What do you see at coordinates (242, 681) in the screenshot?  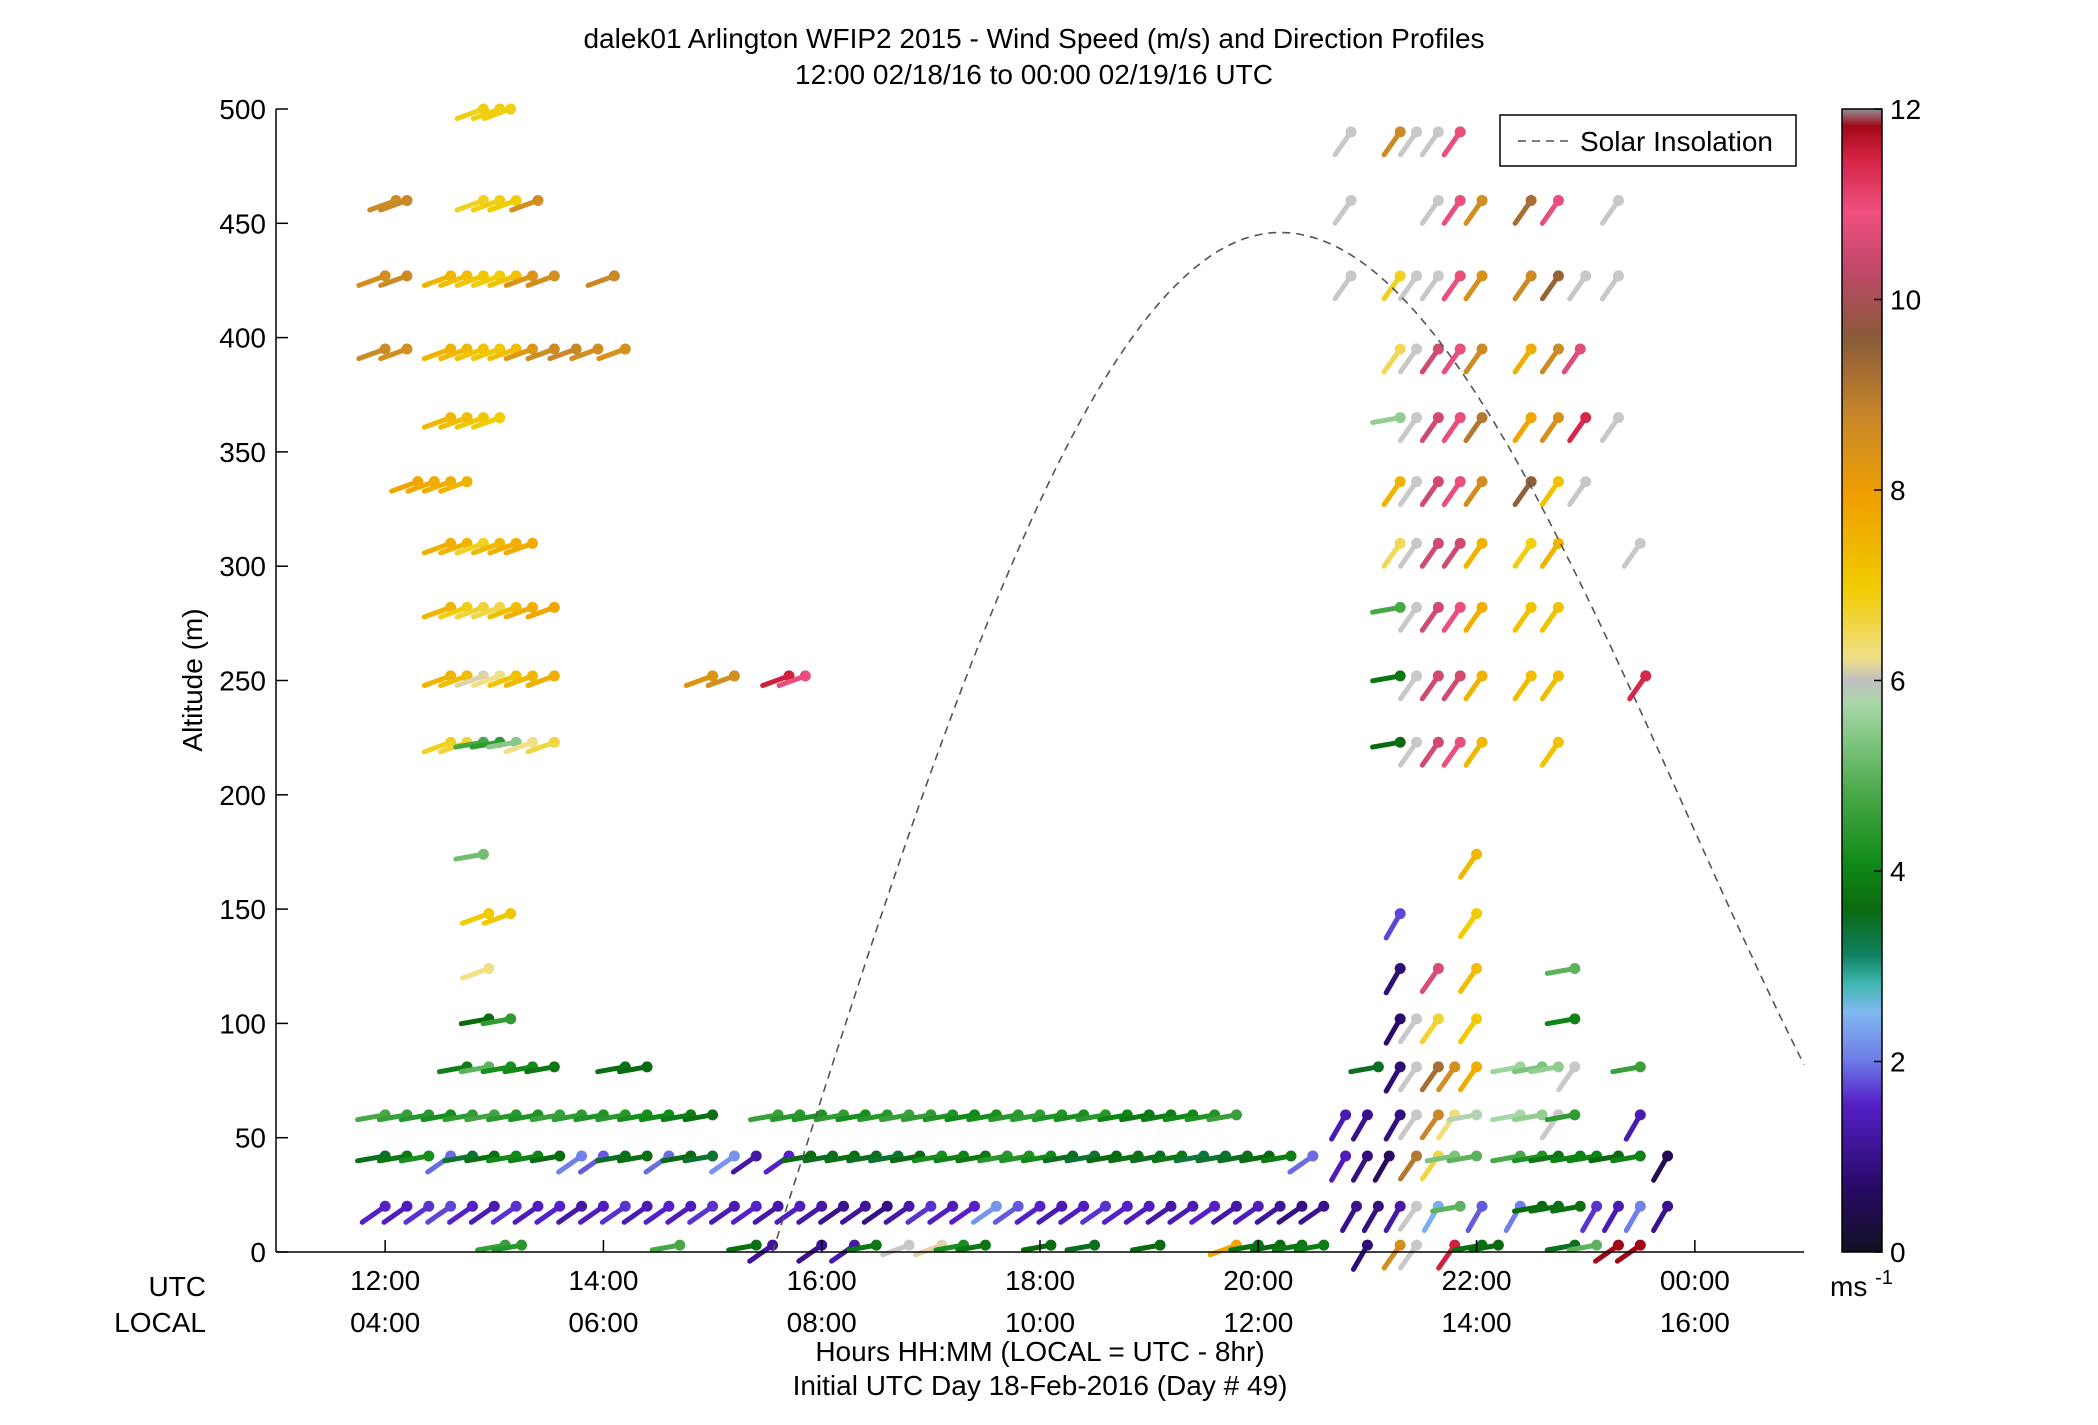 I see `y-tick-label: 250` at bounding box center [242, 681].